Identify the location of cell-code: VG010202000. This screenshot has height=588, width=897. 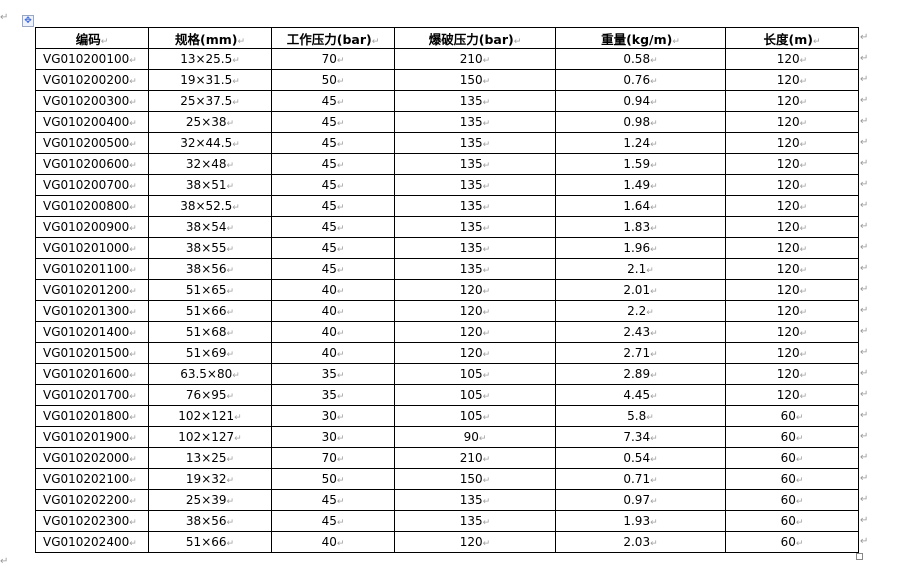
(92, 458).